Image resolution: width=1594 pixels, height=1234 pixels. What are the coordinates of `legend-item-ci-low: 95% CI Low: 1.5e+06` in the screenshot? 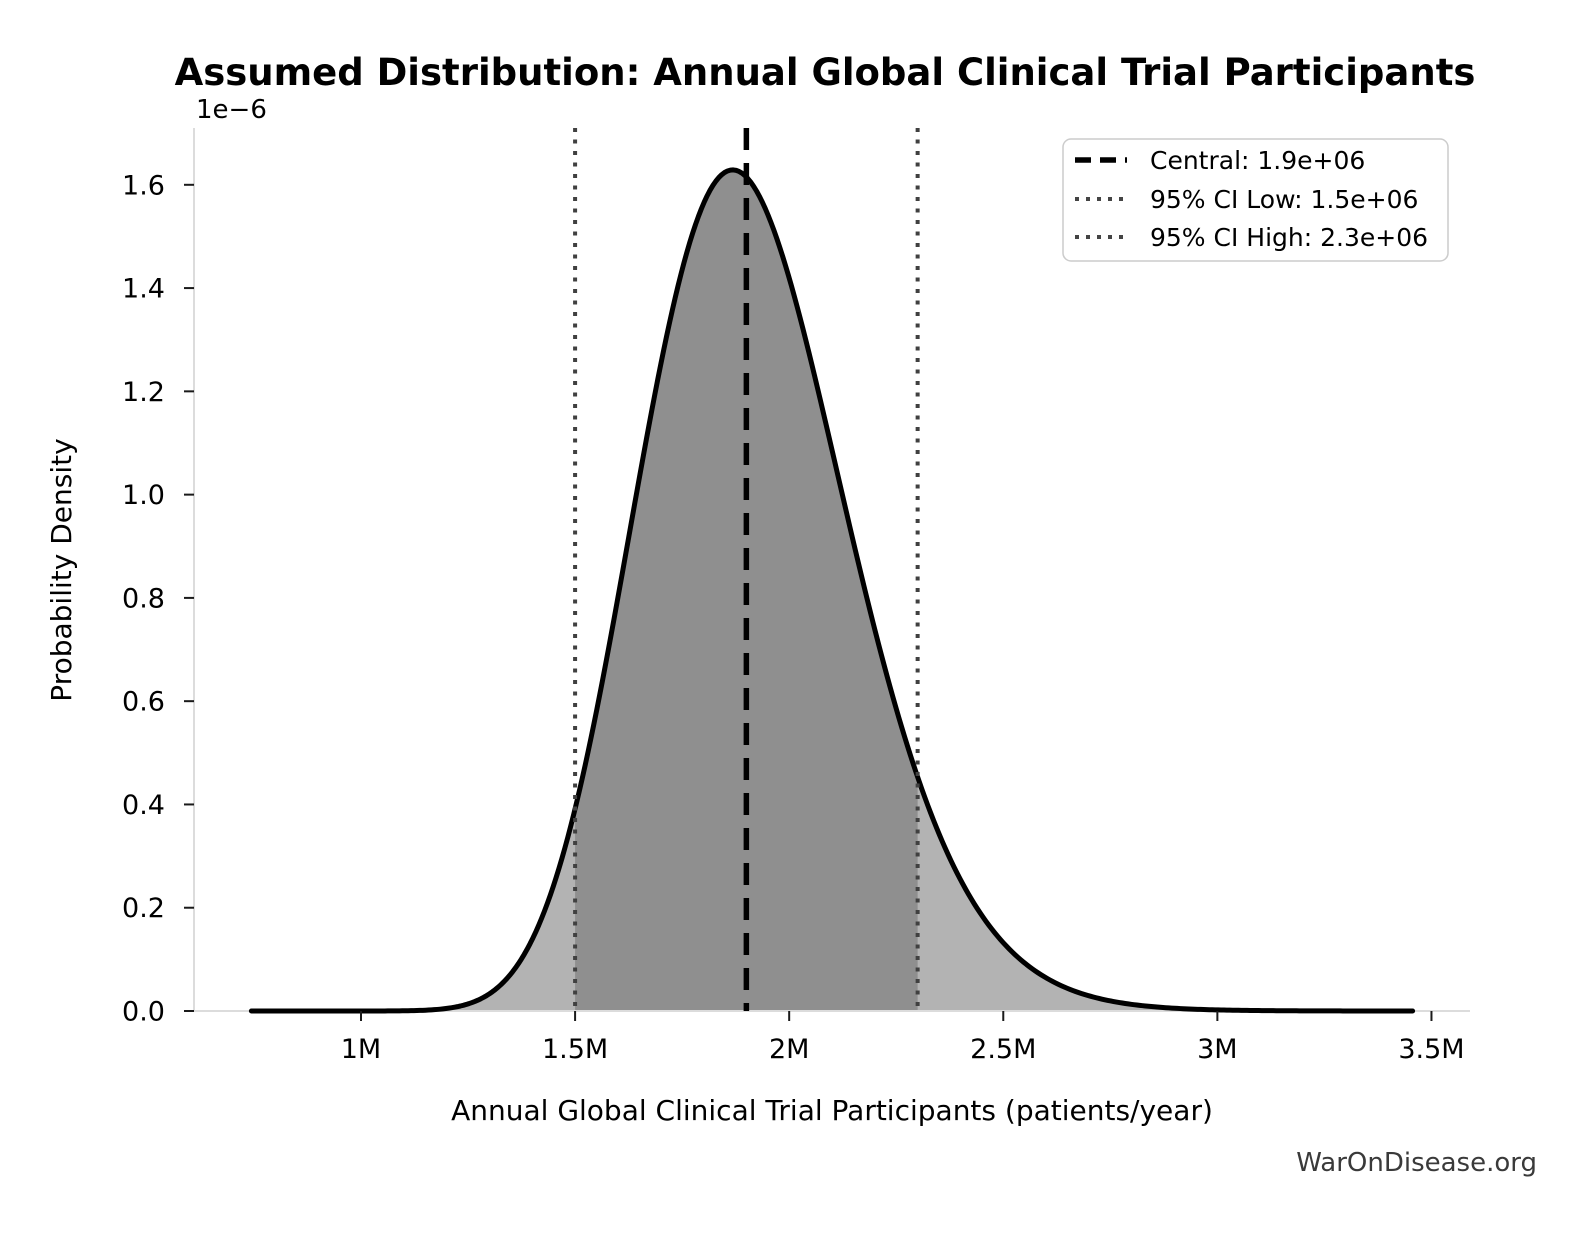 It's located at (1246, 199).